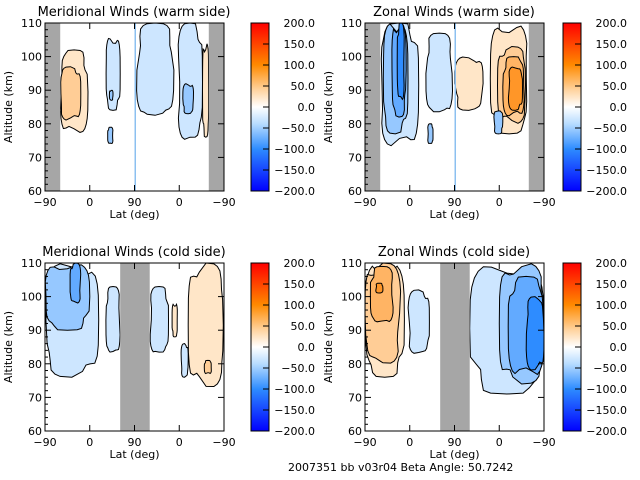  What do you see at coordinates (134, 12) in the screenshot?
I see `chart-title: Meridional Winds (warm side)` at bounding box center [134, 12].